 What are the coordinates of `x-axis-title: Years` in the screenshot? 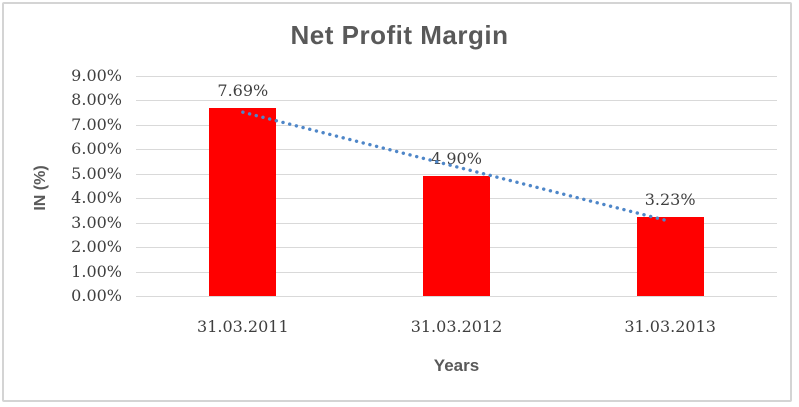 It's located at (456, 365).